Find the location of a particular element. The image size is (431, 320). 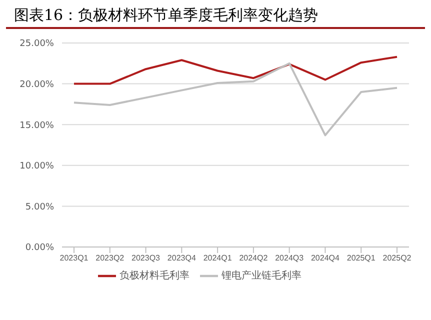

x-tick-label: 2024Q1 is located at coordinates (217, 258).